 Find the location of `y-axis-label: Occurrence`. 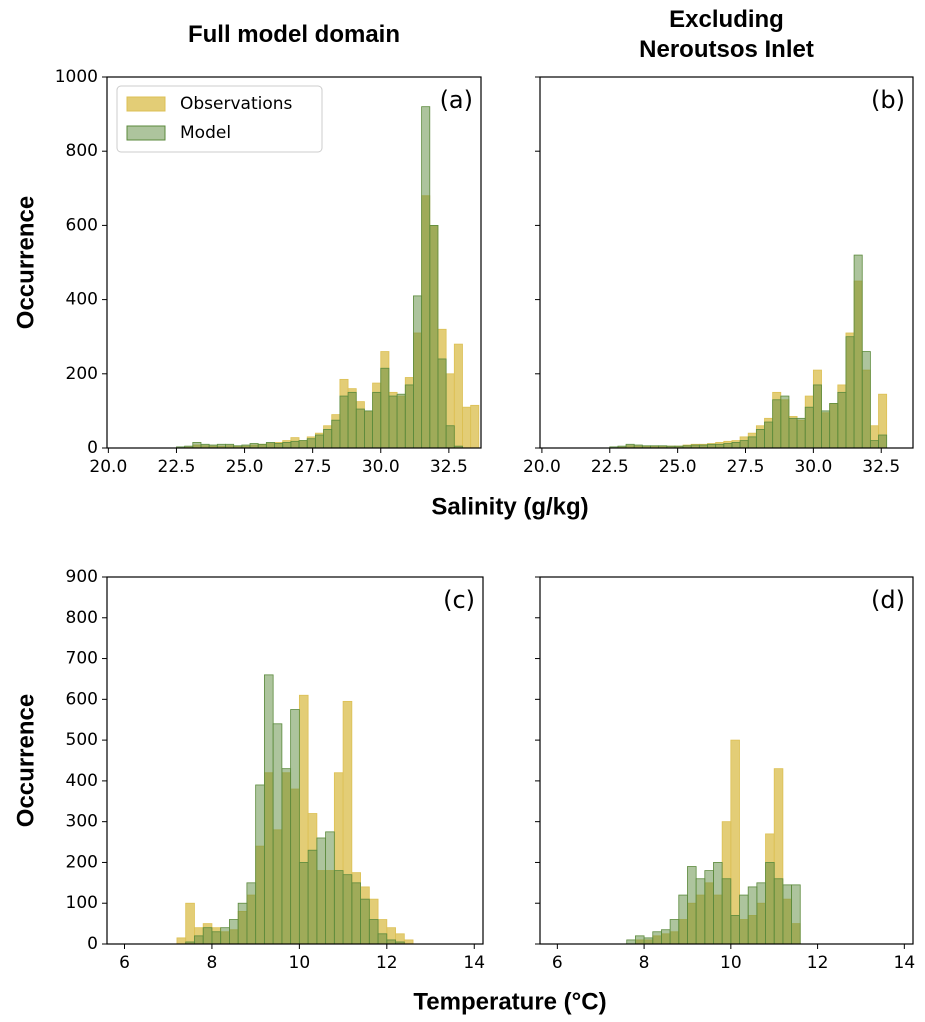

y-axis-label: Occurrence is located at coordinates (25, 262).